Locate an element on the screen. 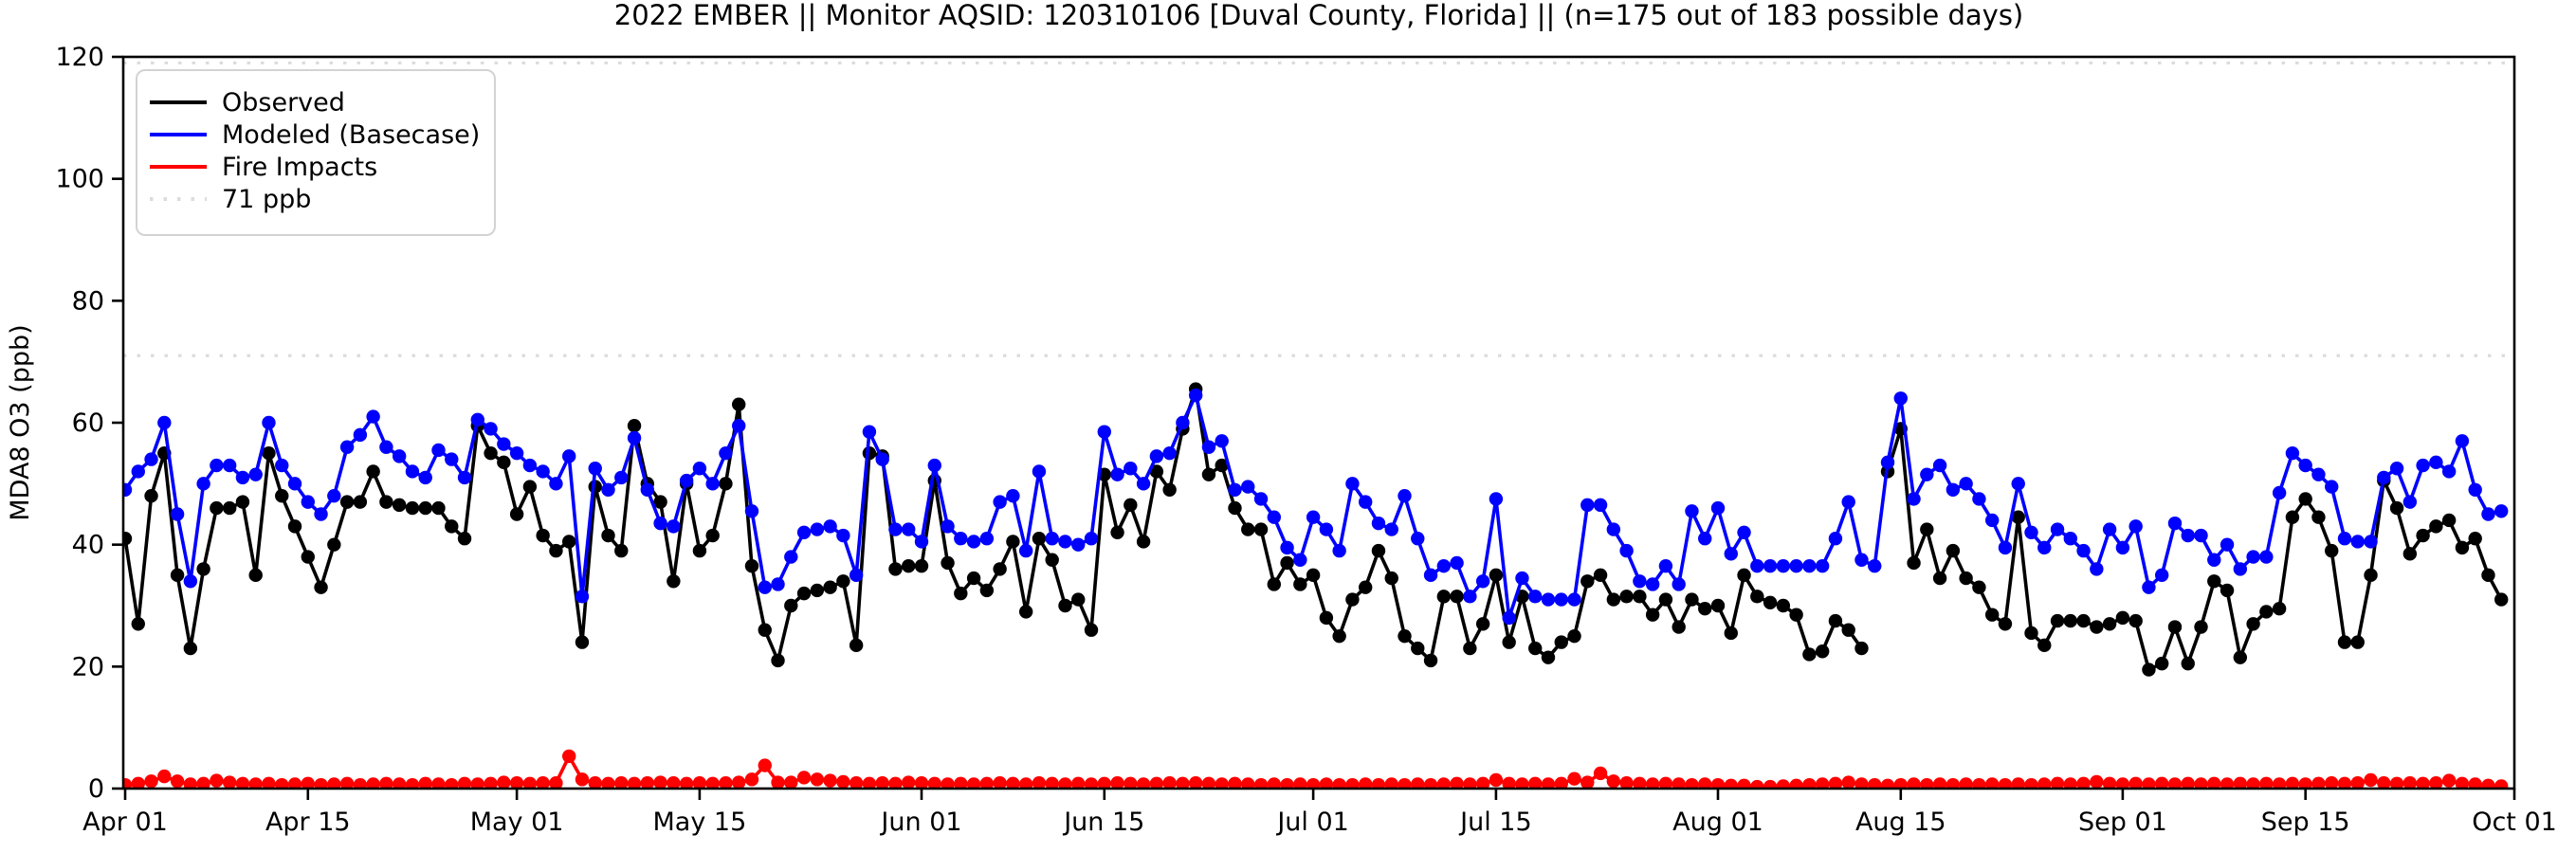 The width and height of the screenshot is (2576, 853). x-tick-label: May 01 is located at coordinates (517, 822).